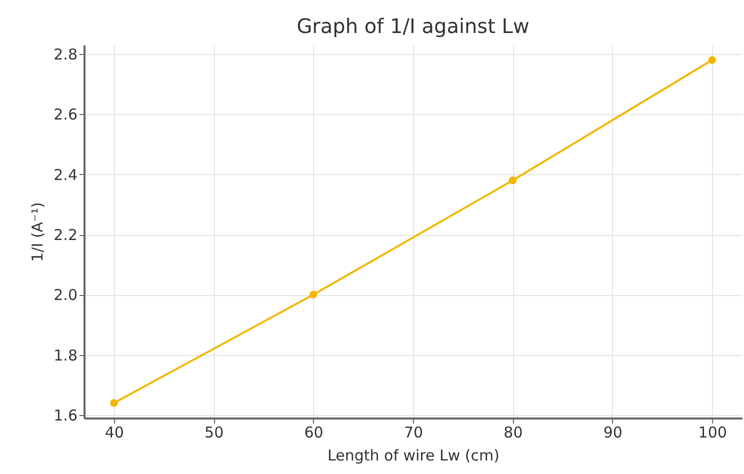 The width and height of the screenshot is (744, 474). I want to click on y-tick-label: 1.6, so click(66, 415).